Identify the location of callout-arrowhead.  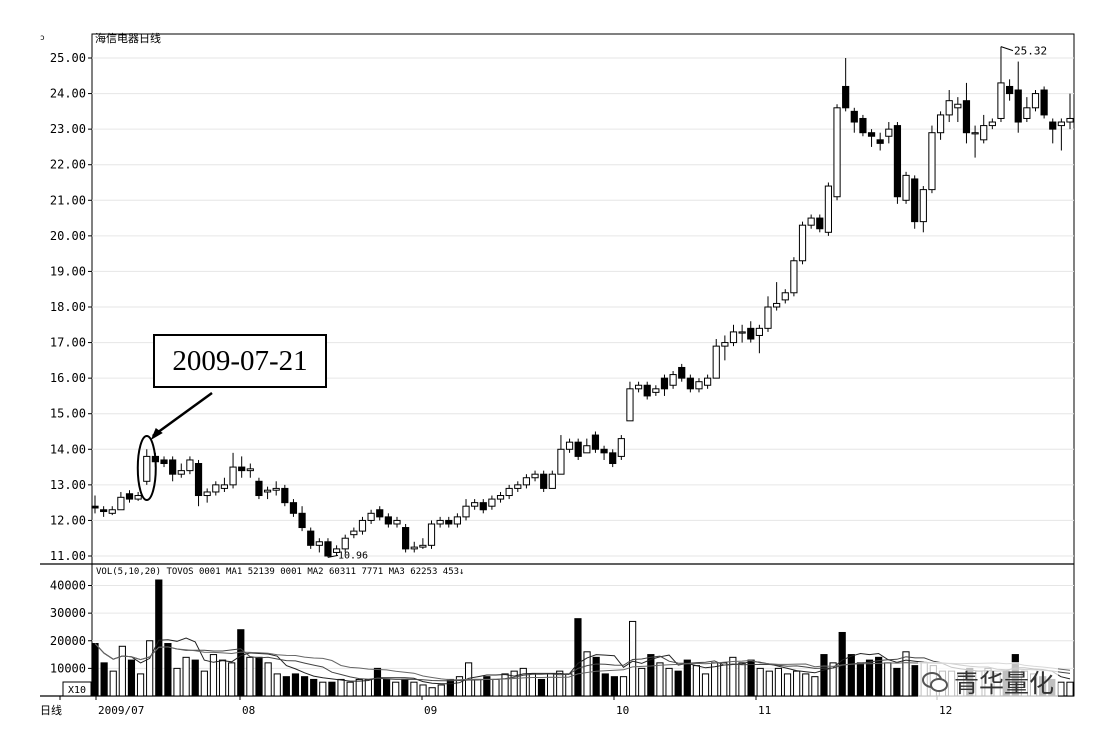
(156, 434).